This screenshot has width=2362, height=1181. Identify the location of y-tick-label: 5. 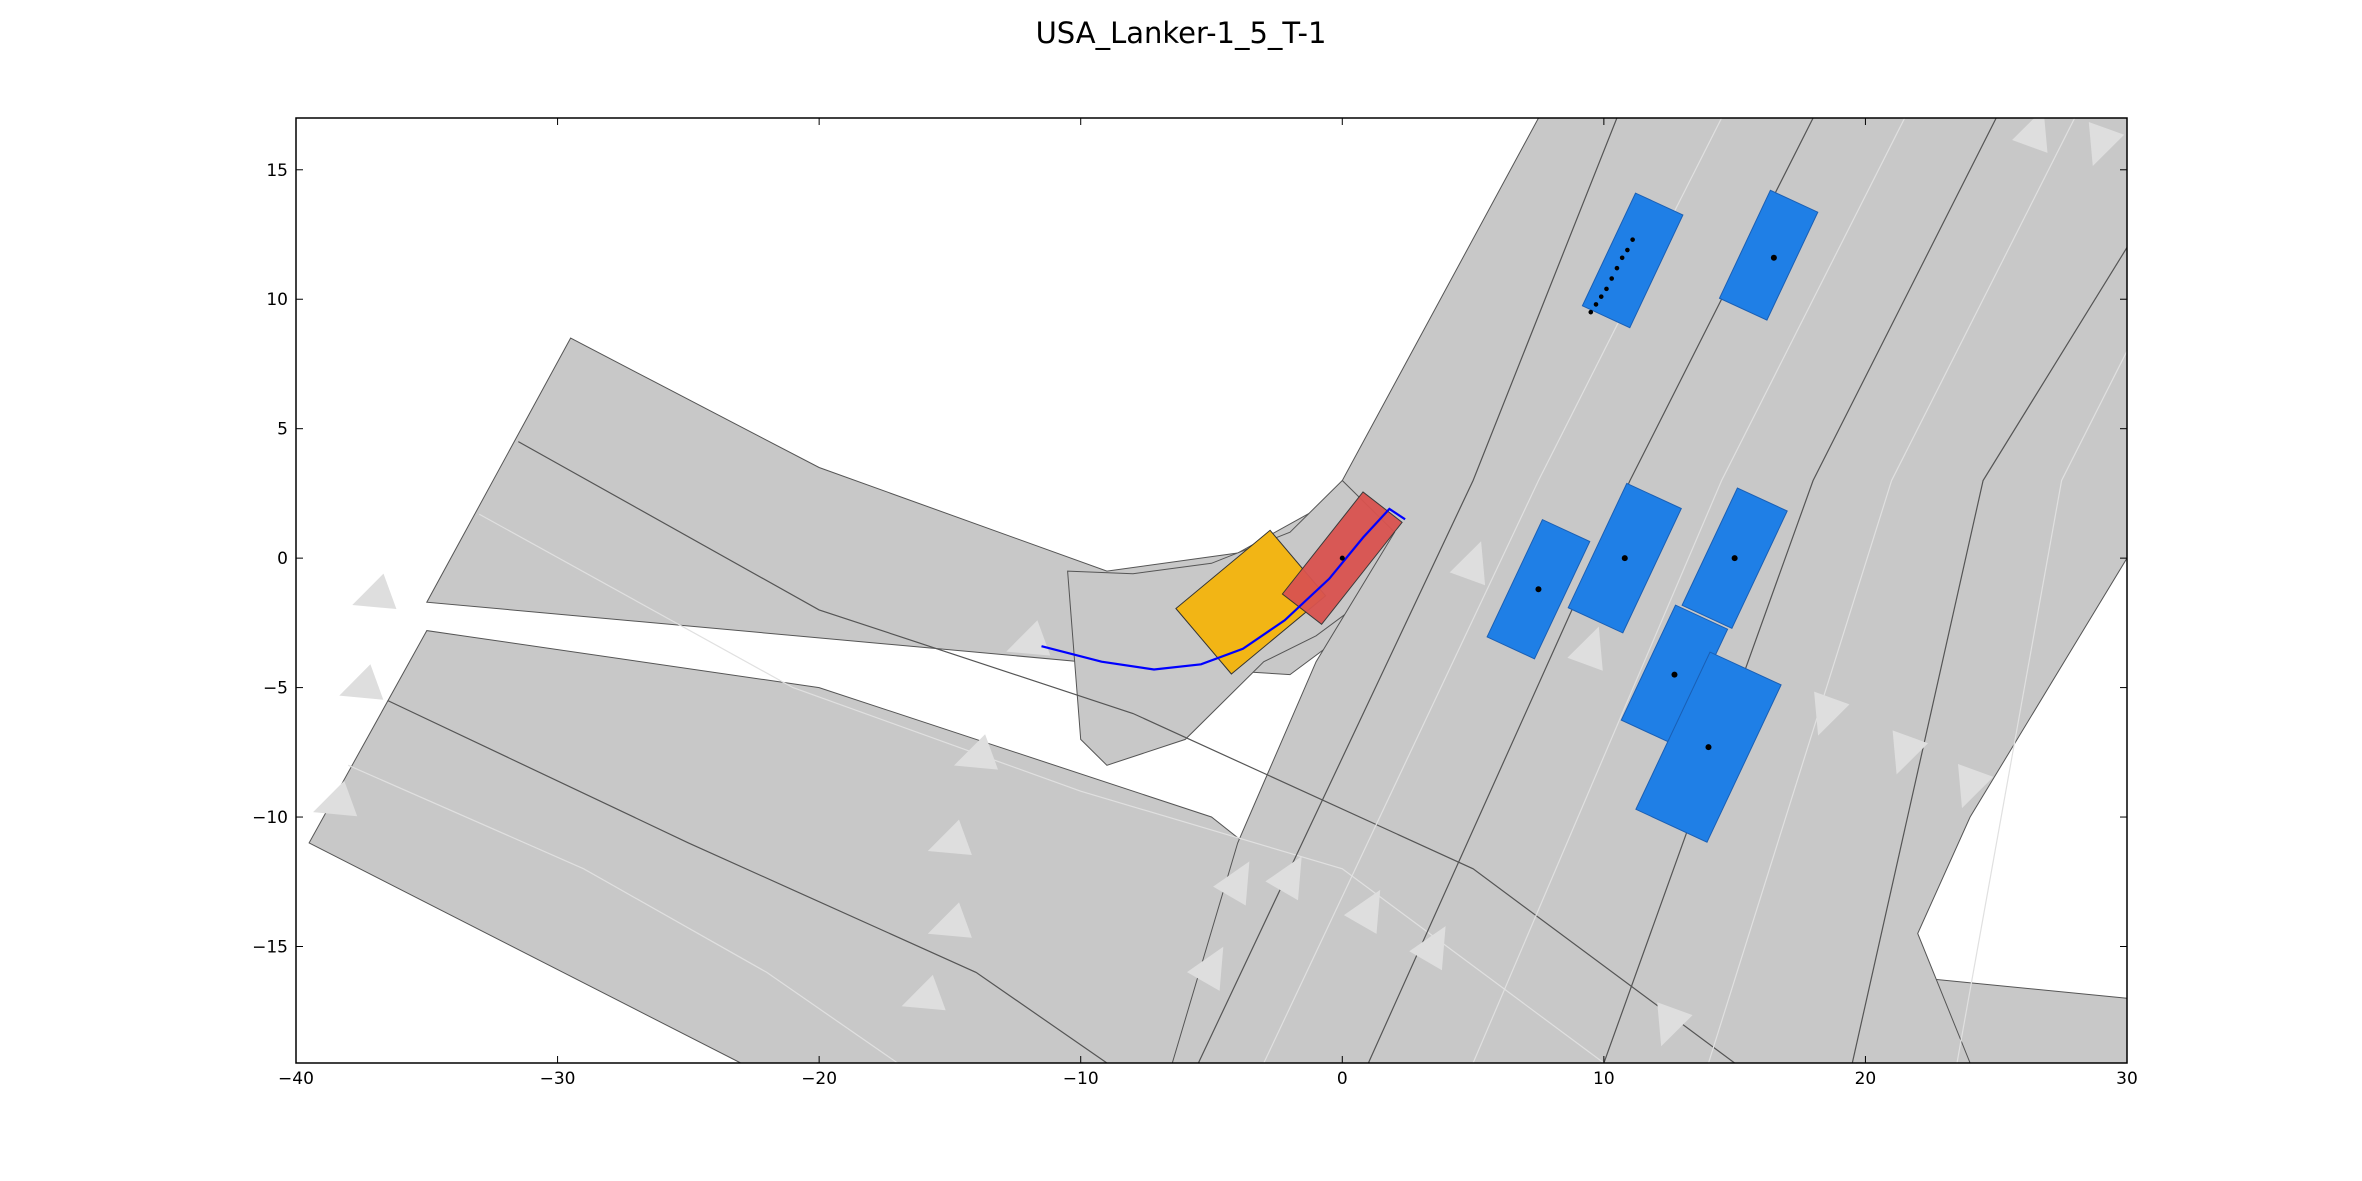
(282, 430).